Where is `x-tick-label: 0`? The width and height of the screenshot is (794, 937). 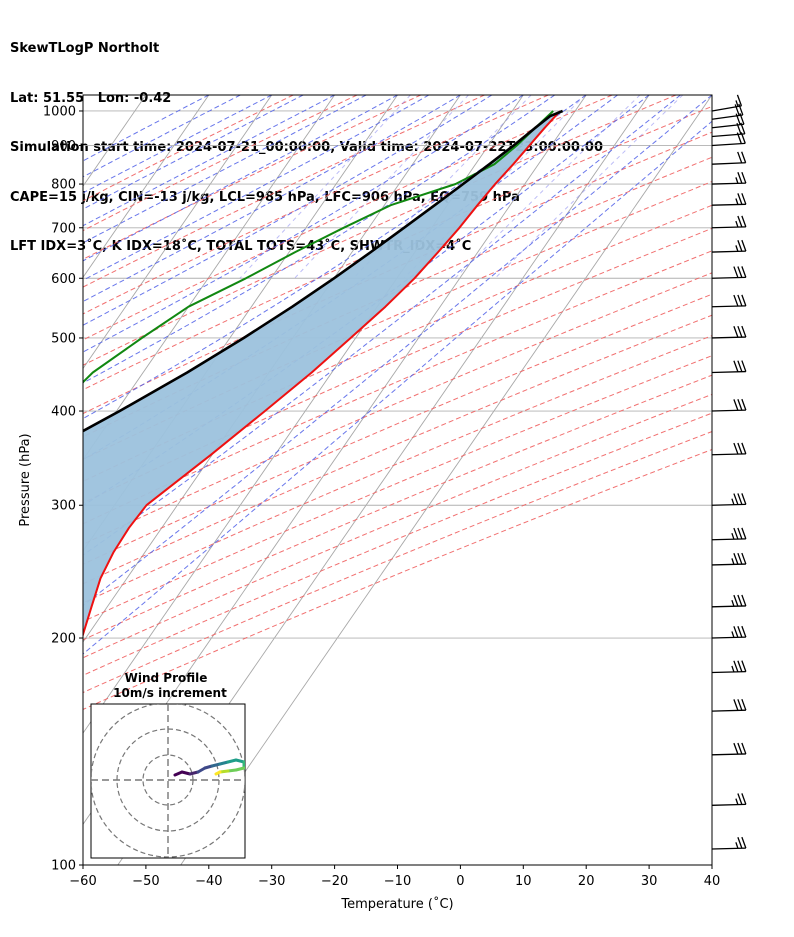
x-tick-label: 0 is located at coordinates (460, 881).